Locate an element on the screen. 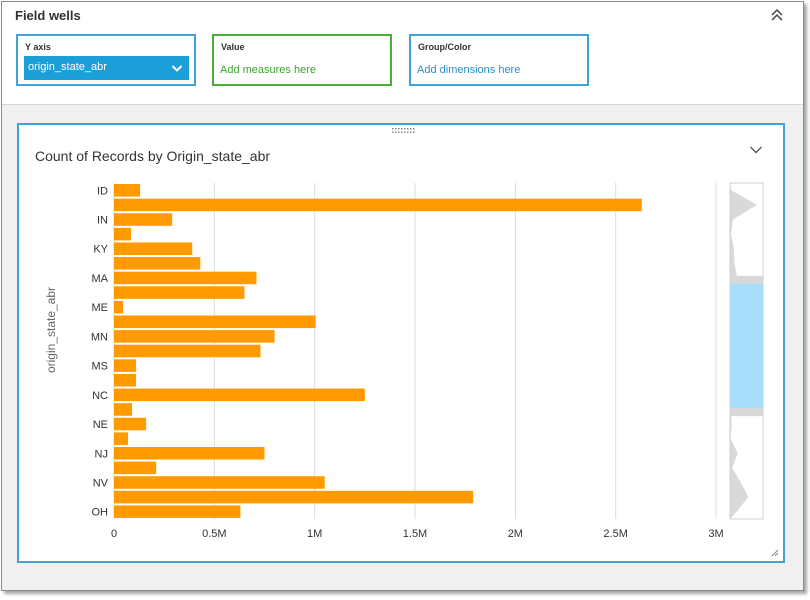 Image resolution: width=810 pixels, height=600 pixels. y-tick-label: IN is located at coordinates (102, 221).